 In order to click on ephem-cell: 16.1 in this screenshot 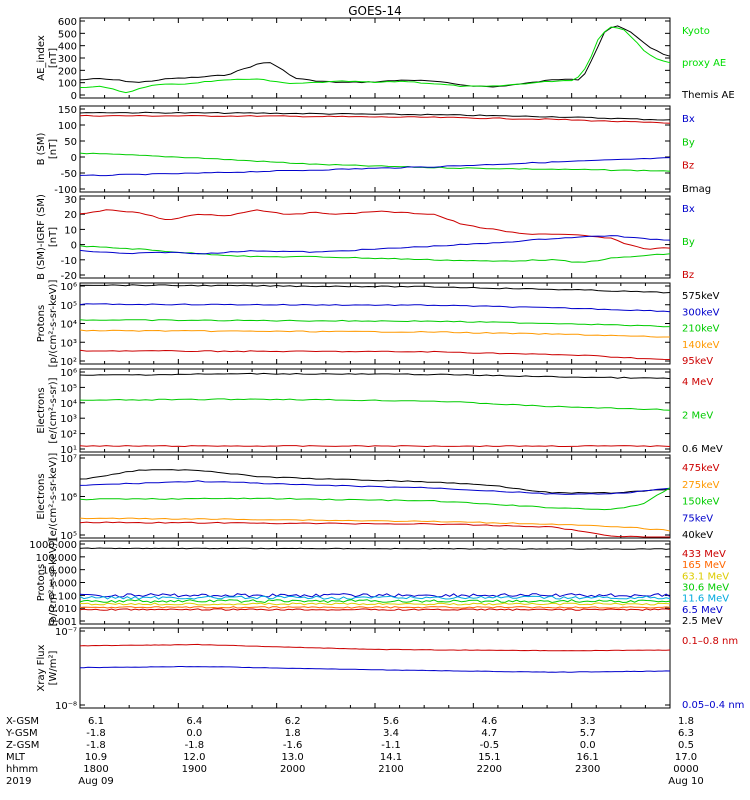, I will do `click(588, 757)`.